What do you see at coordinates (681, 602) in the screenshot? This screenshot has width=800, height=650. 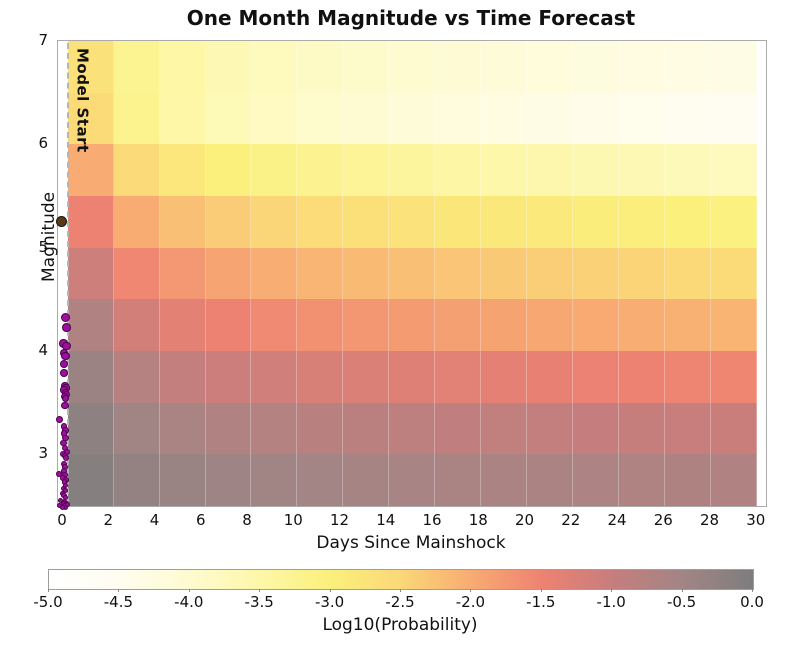 I see `colorbar-tick-label: -0.5` at bounding box center [681, 602].